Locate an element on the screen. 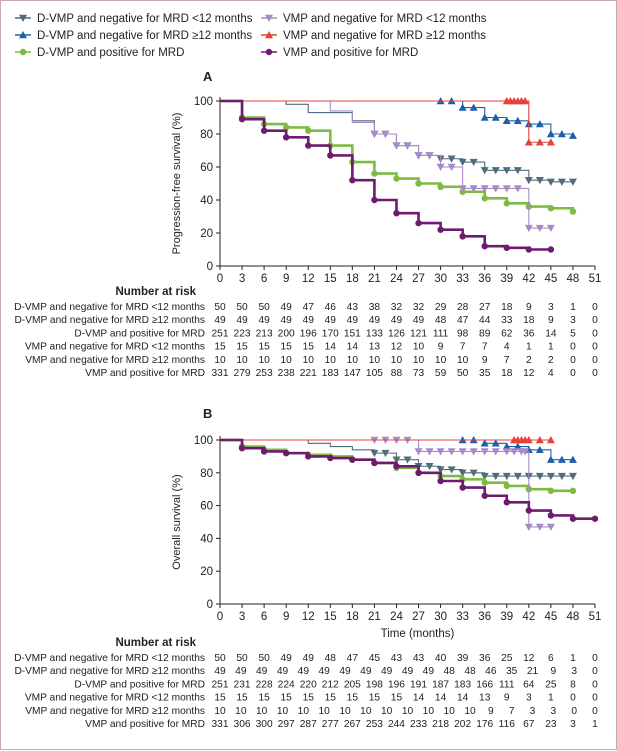 The image size is (617, 751). risk-count: 244 is located at coordinates (396, 724).